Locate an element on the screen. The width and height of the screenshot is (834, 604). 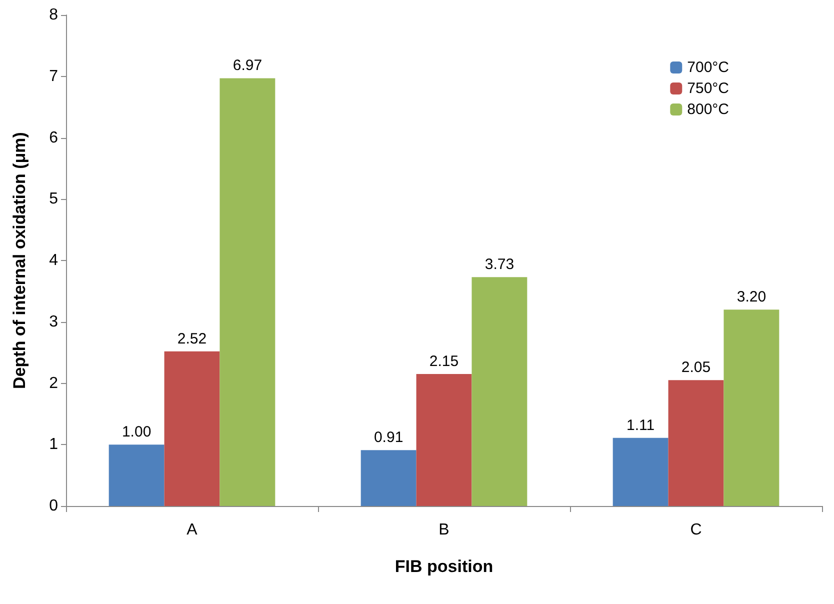
data-label: 2.15 is located at coordinates (444, 361).